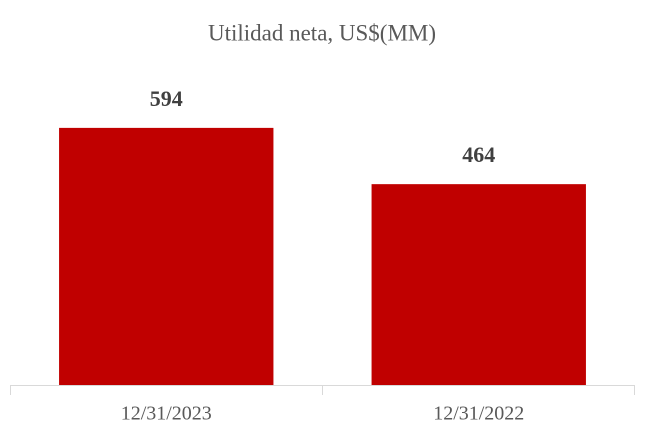  What do you see at coordinates (166, 98) in the screenshot?
I see `data-label: 594` at bounding box center [166, 98].